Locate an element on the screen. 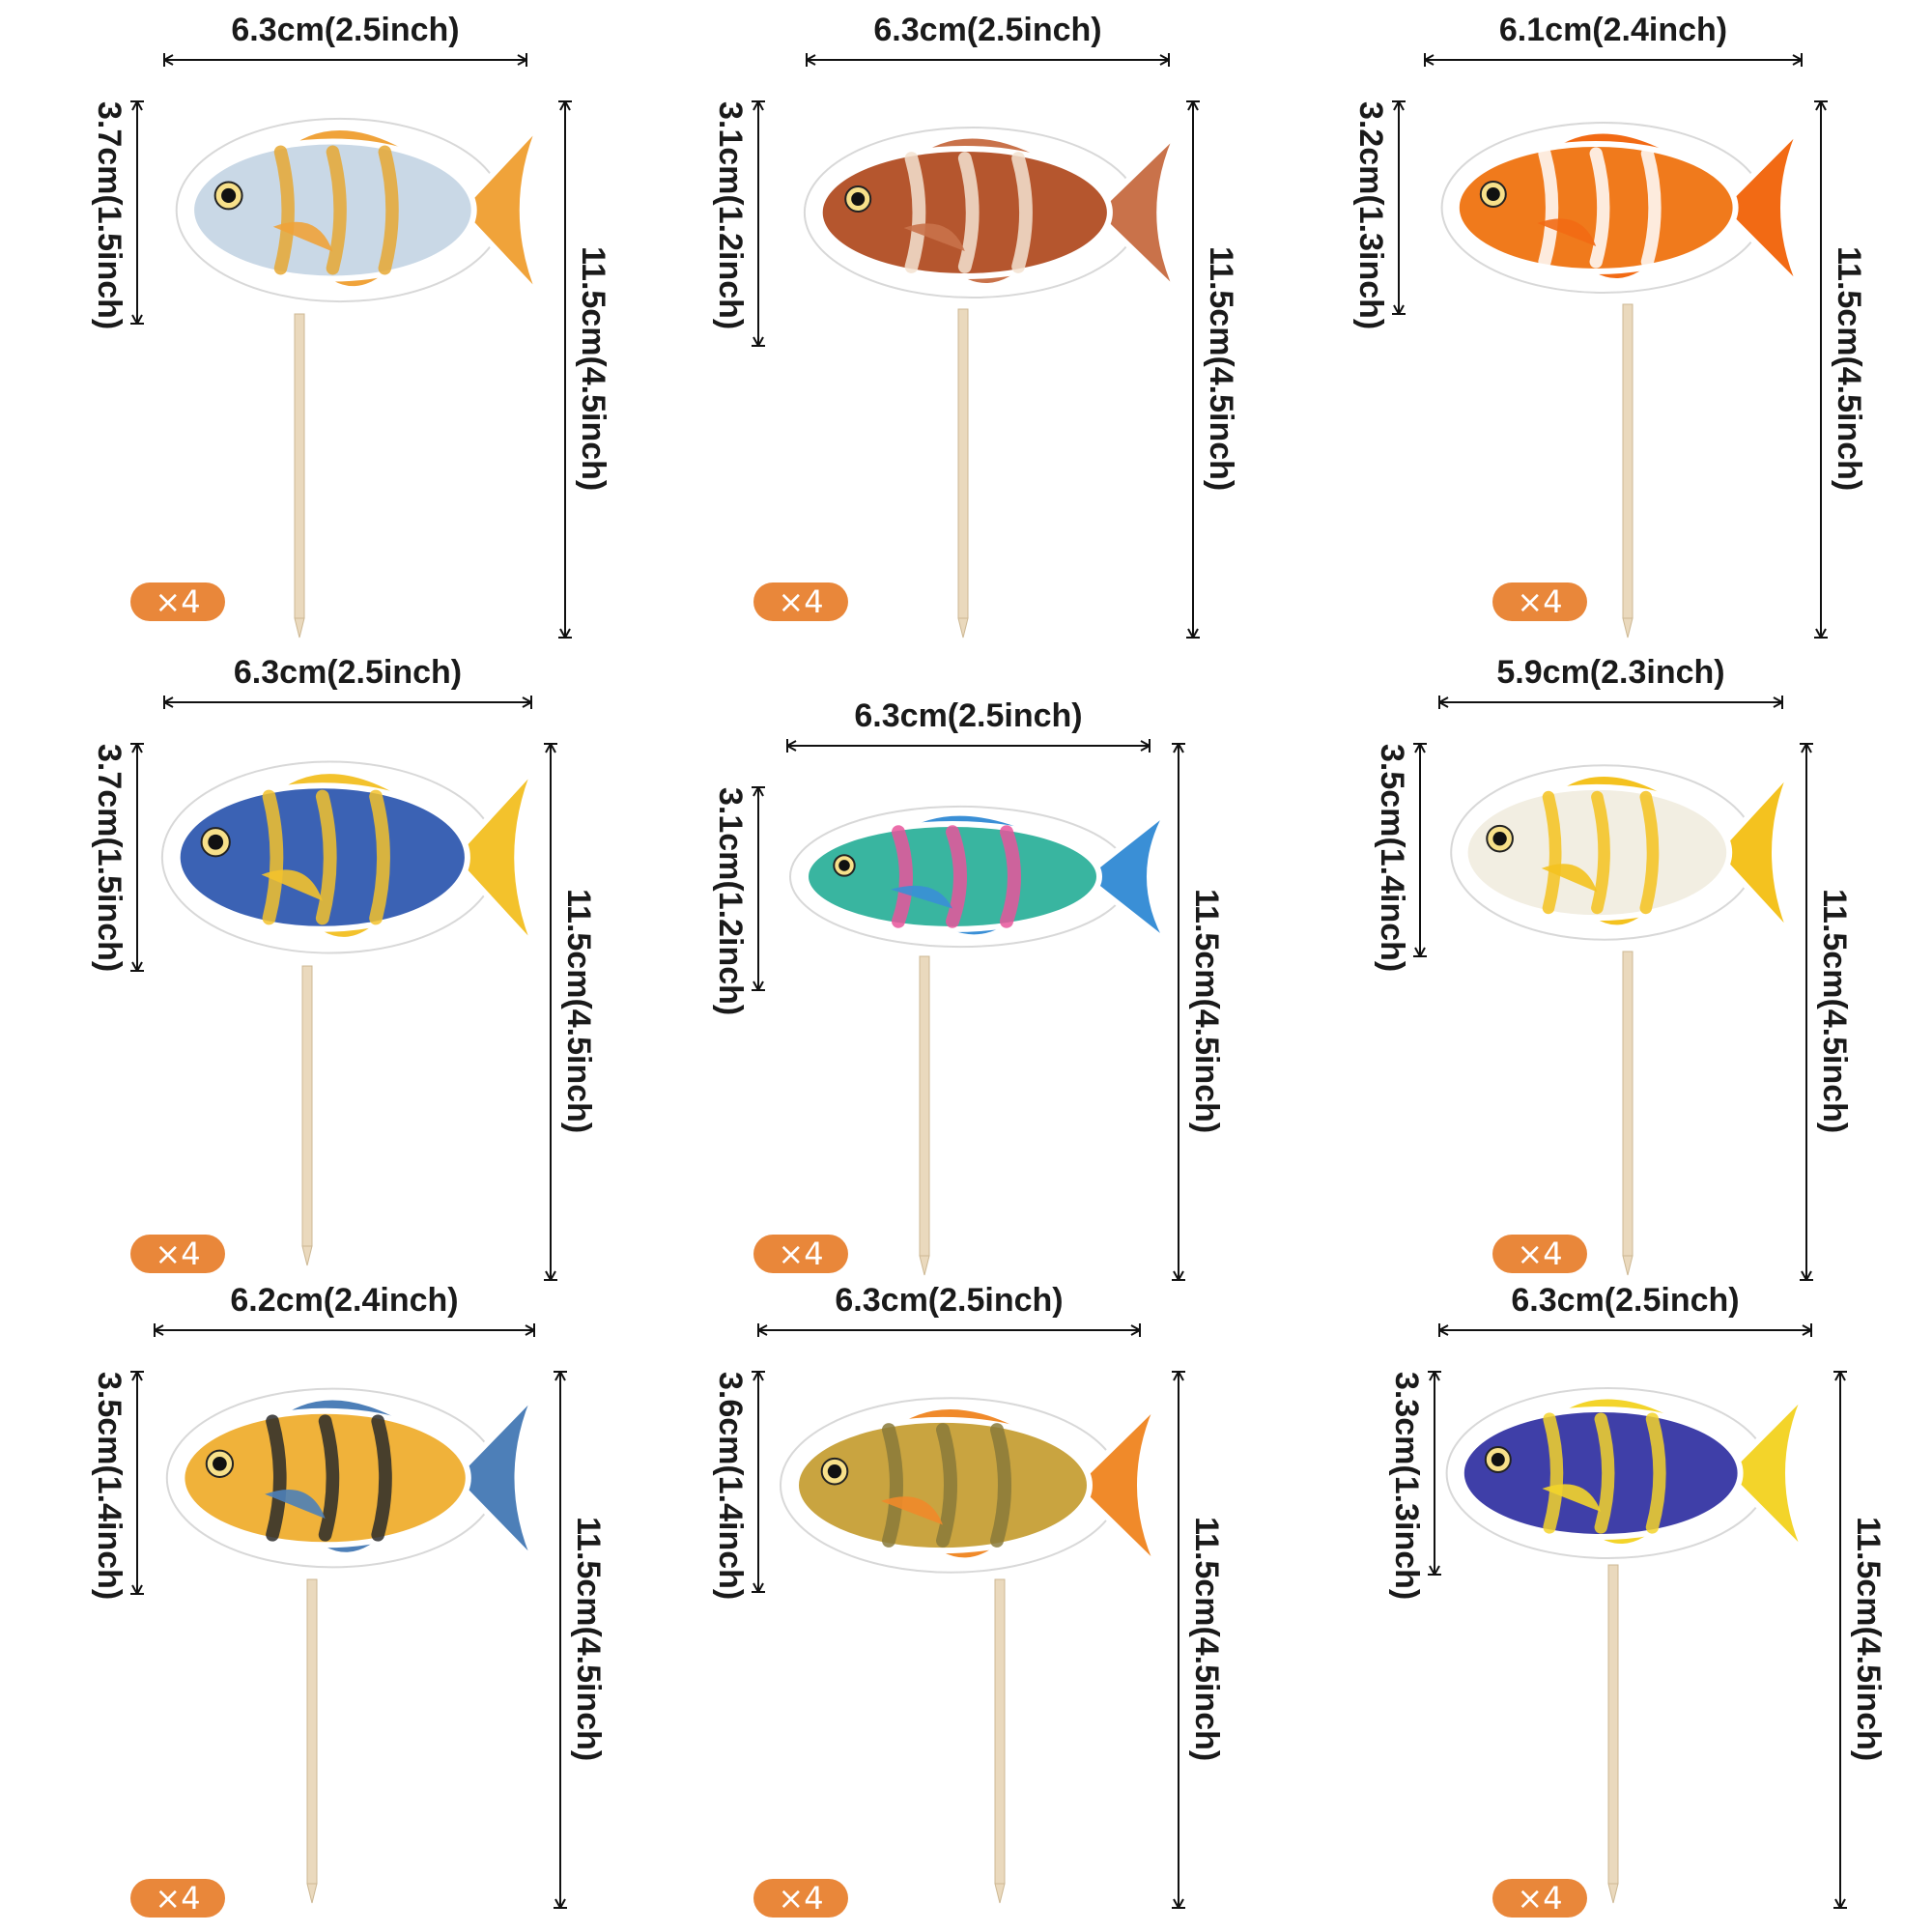  emperor-angelfish-illustration is located at coordinates (349, 857).